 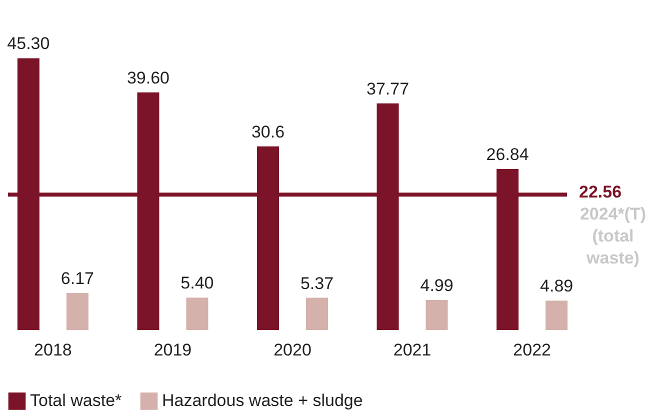 I want to click on data-label: 26.84, so click(x=507, y=154).